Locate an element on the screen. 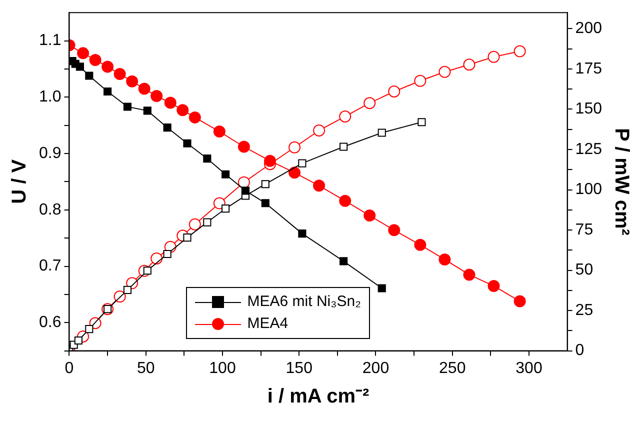  legend-label: MEA4 is located at coordinates (267, 324).